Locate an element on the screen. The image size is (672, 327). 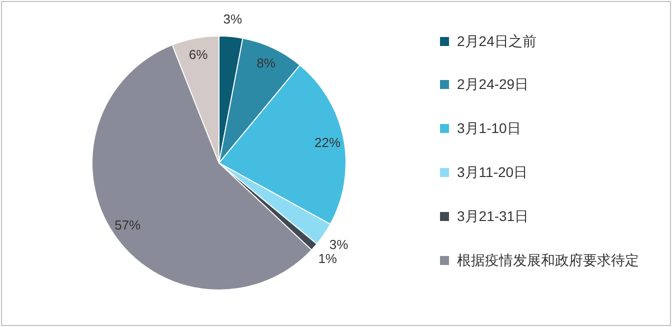
legend-label: 2月24日之前 is located at coordinates (496, 41).